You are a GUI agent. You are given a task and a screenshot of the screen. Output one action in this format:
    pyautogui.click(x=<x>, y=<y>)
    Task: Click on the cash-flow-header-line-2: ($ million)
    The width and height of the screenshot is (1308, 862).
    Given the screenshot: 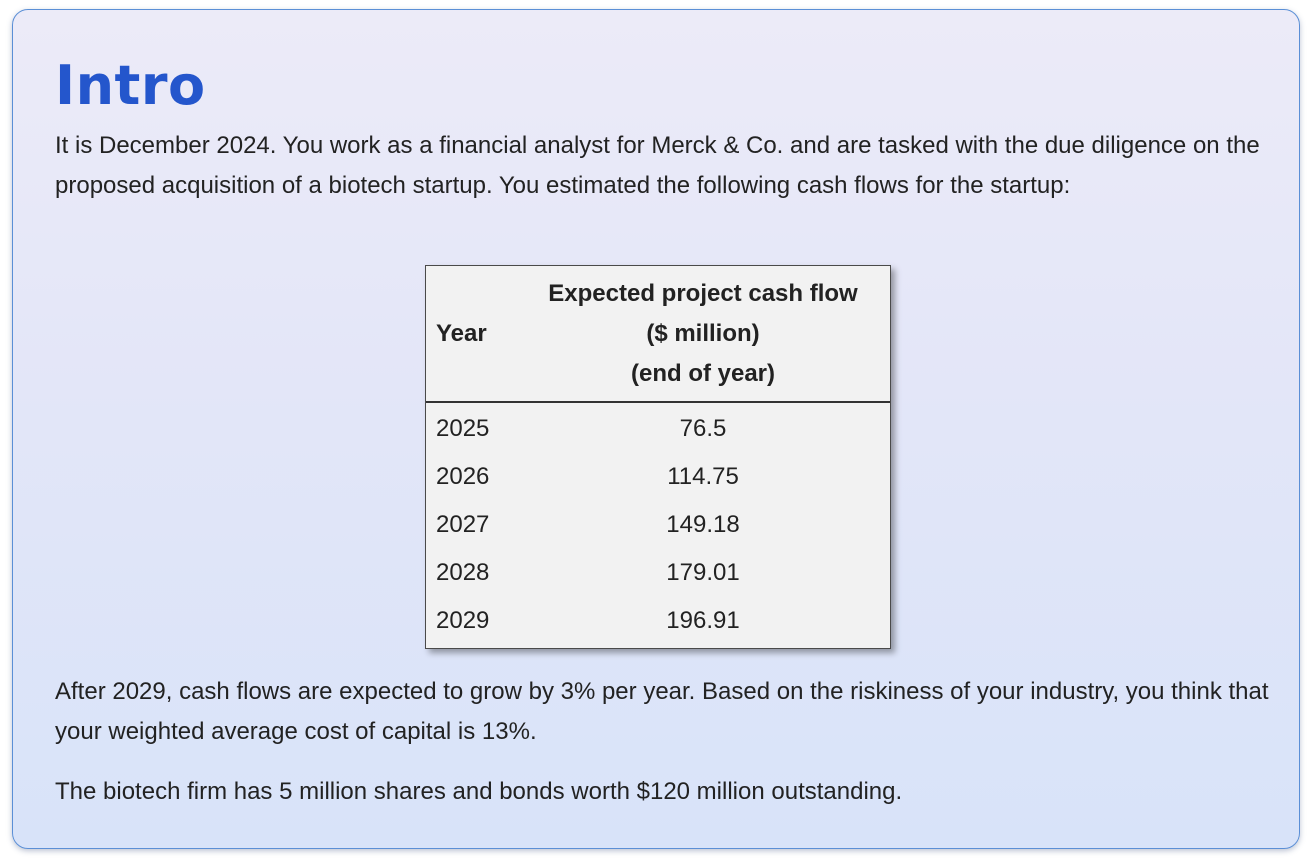 What is the action you would take?
    pyautogui.click(x=703, y=333)
    